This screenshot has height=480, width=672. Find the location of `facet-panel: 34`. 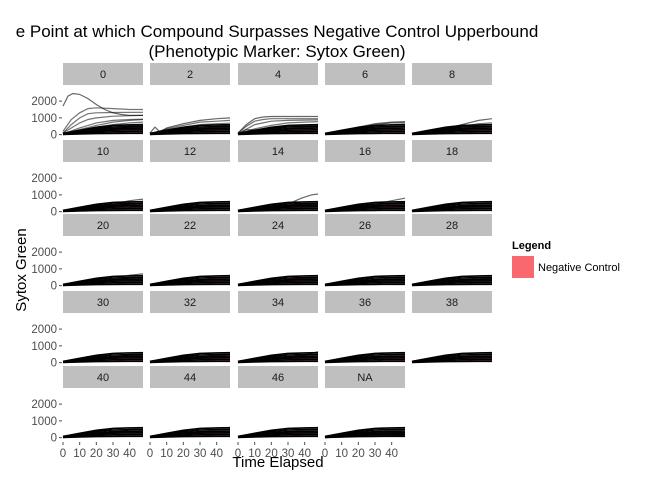

facet-panel: 34 is located at coordinates (278, 327).